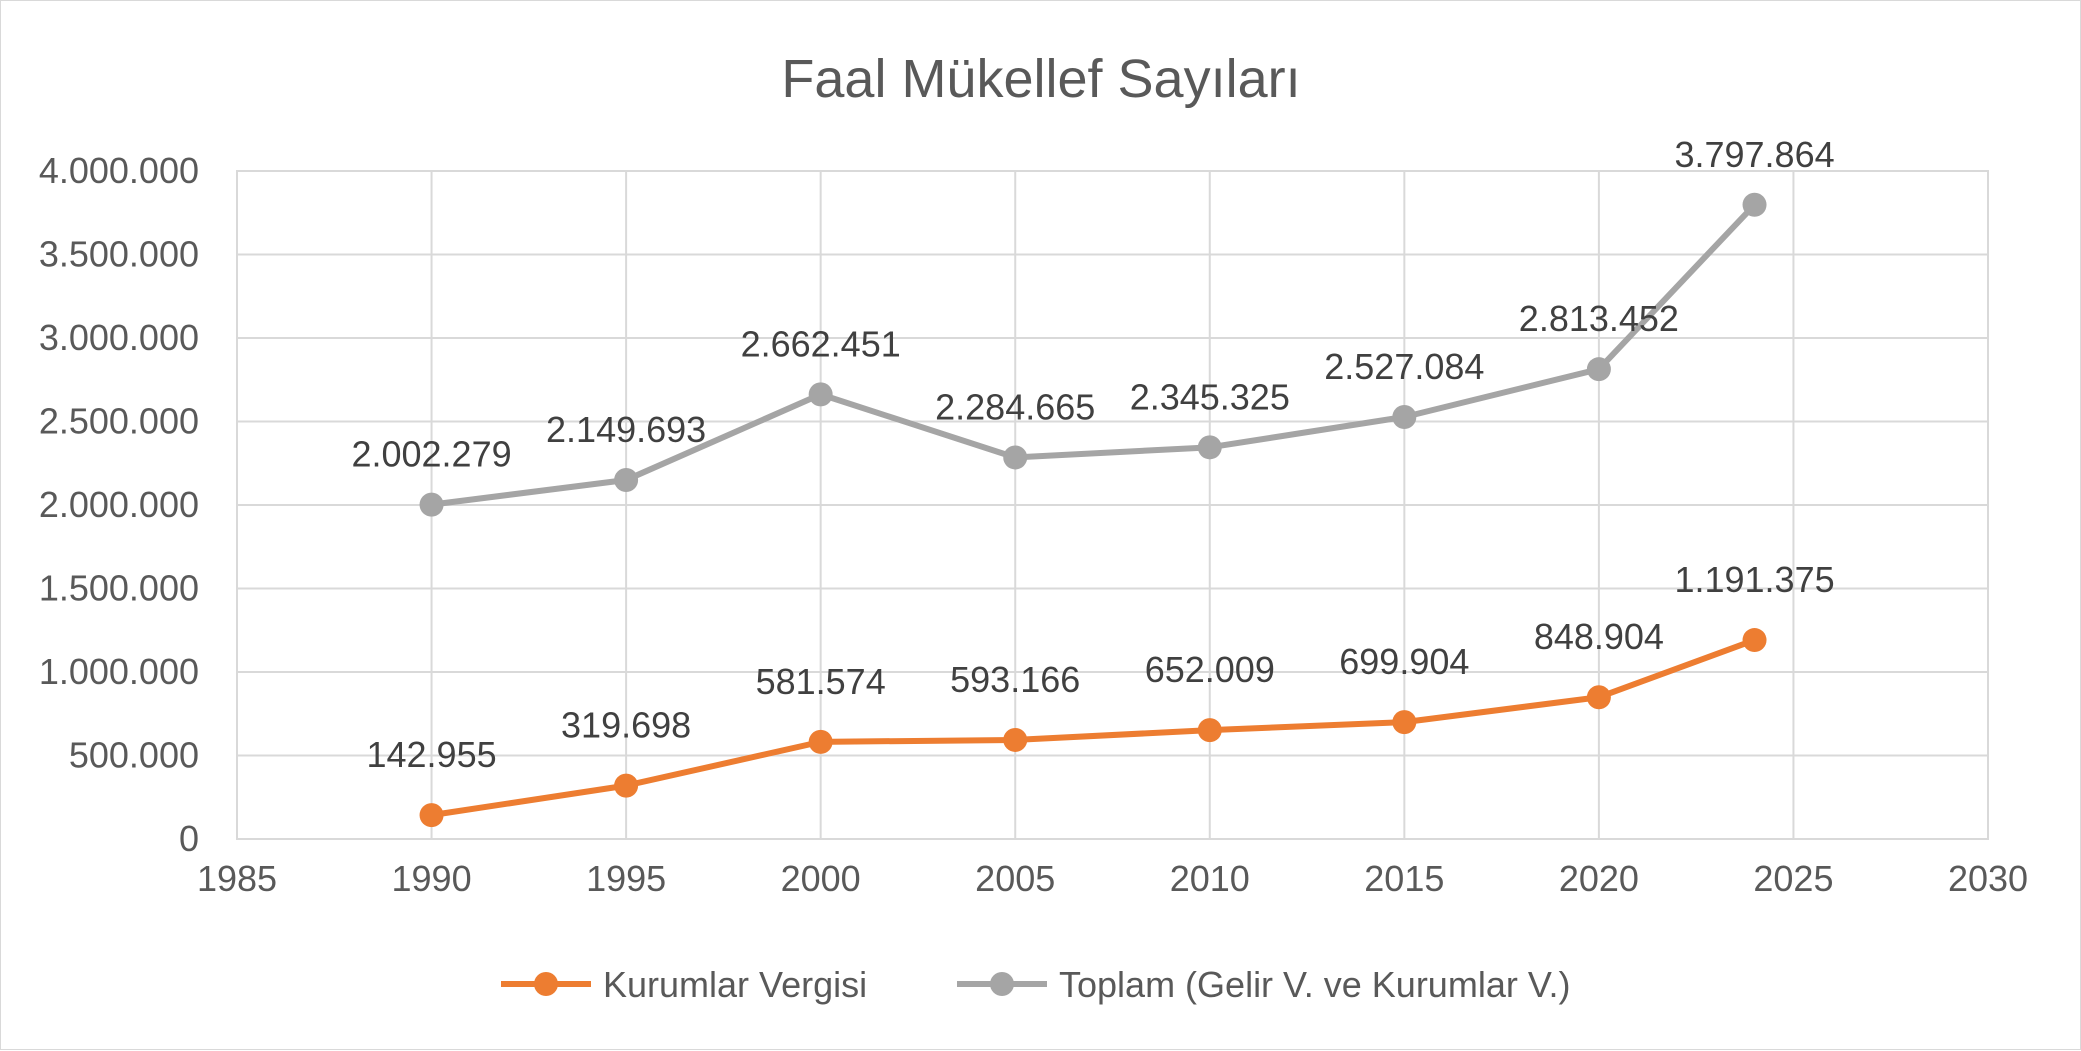 The width and height of the screenshot is (2081, 1051). Describe the element at coordinates (1599, 318) in the screenshot. I see `data-label: 2.813.452` at that location.